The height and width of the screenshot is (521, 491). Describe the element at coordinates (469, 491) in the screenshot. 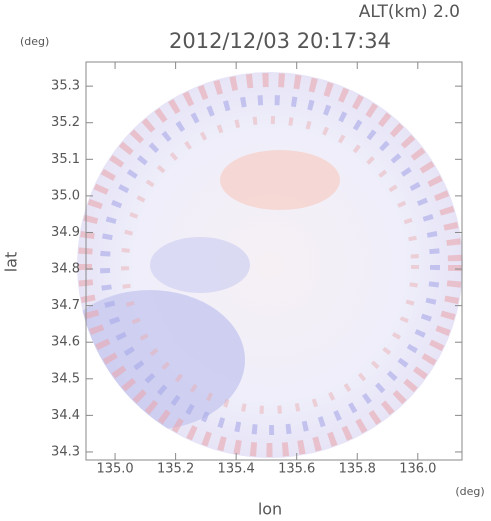

I see `x-unit: (deg)` at that location.